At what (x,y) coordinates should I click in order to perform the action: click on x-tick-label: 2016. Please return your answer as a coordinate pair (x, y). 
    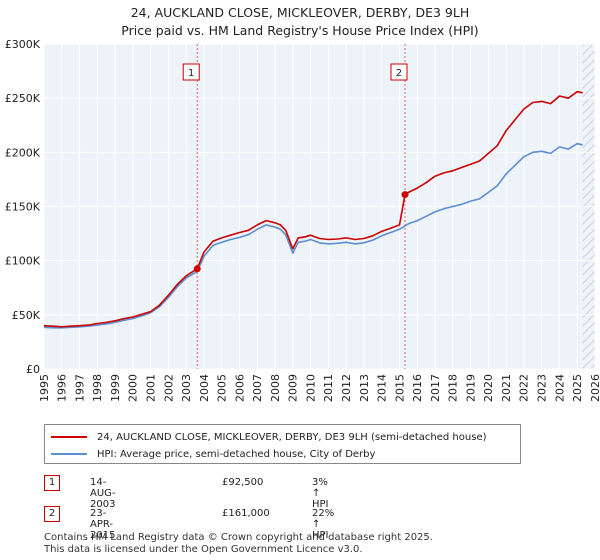
    Looking at the image, I should click on (417, 388).